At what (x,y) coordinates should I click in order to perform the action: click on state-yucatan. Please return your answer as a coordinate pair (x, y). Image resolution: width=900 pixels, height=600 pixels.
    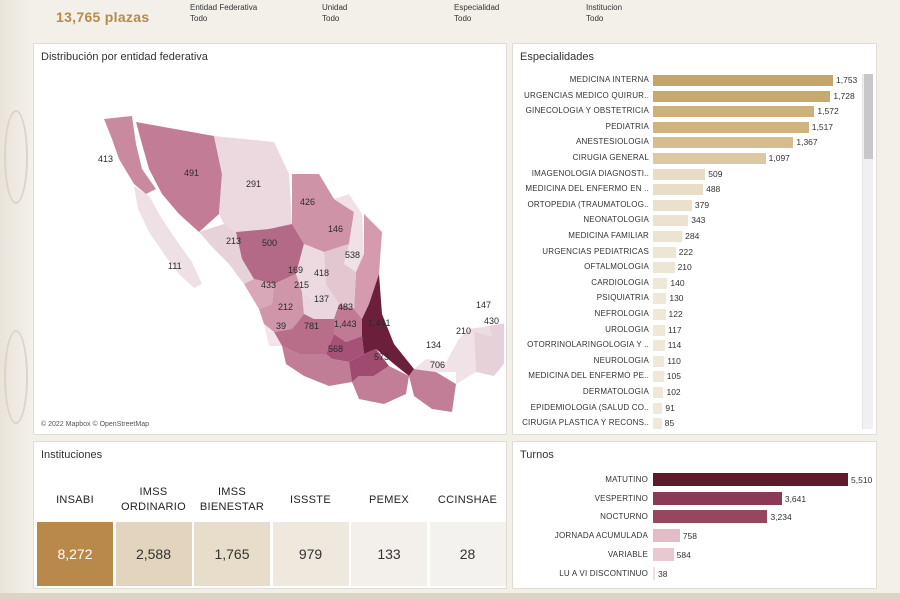
    Looking at the image, I should click on (475, 332).